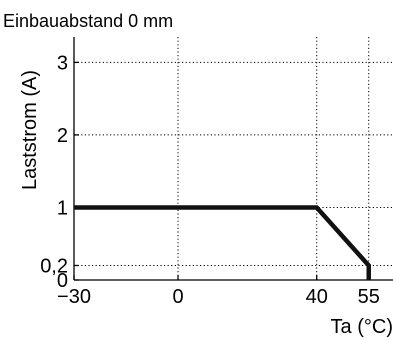 The width and height of the screenshot is (393, 340). Describe the element at coordinates (177, 297) in the screenshot. I see `x-tick-label: 0` at that location.